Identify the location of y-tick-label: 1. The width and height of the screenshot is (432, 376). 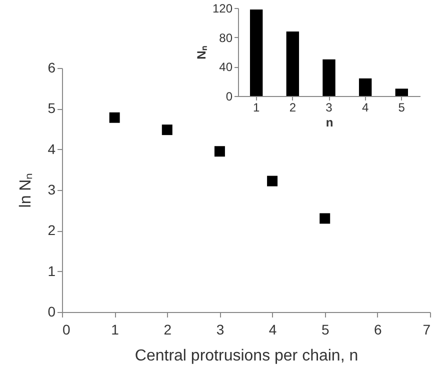
(52, 270).